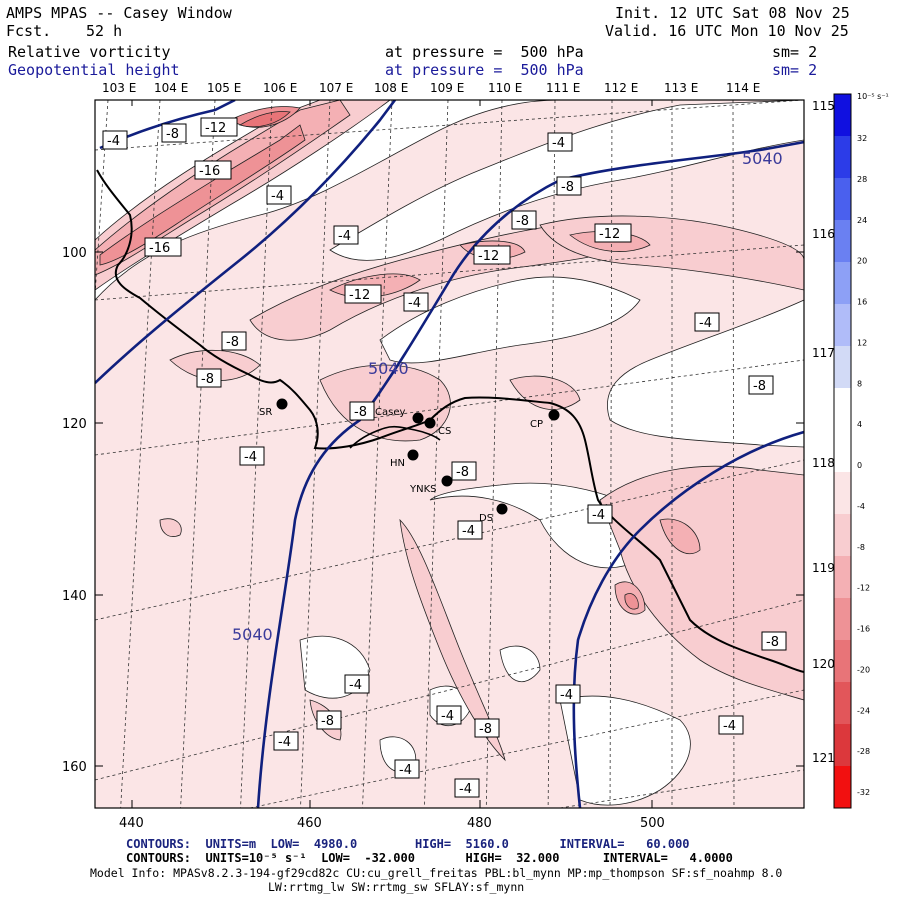  I want to click on svg-text: 111 E, so click(563, 88).